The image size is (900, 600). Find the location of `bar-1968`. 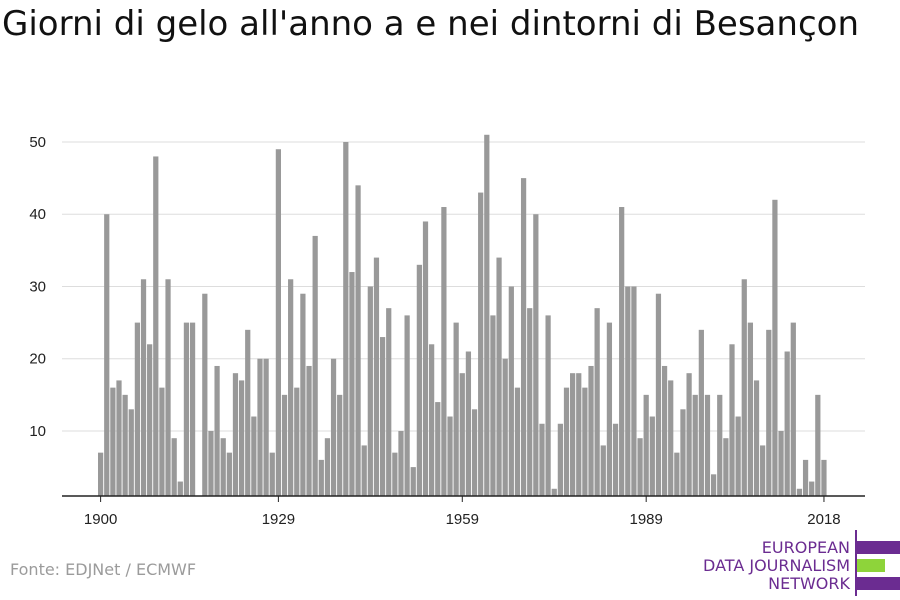

bar-1968 is located at coordinates (517, 441).